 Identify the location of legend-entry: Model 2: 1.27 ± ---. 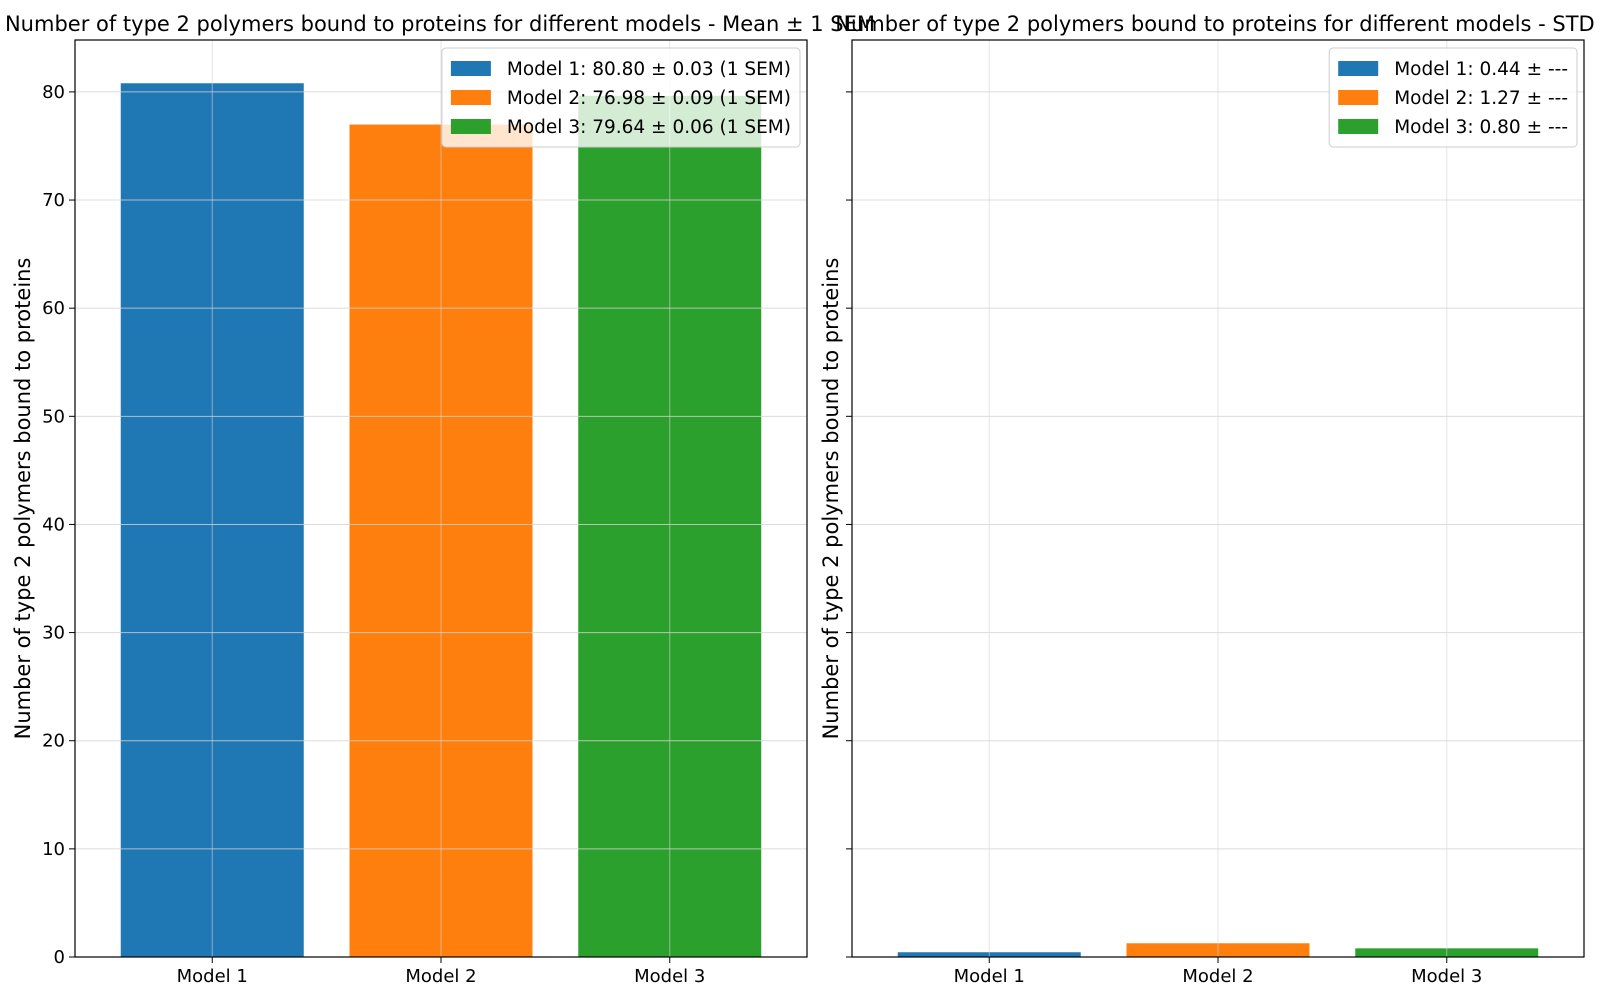
(1481, 98).